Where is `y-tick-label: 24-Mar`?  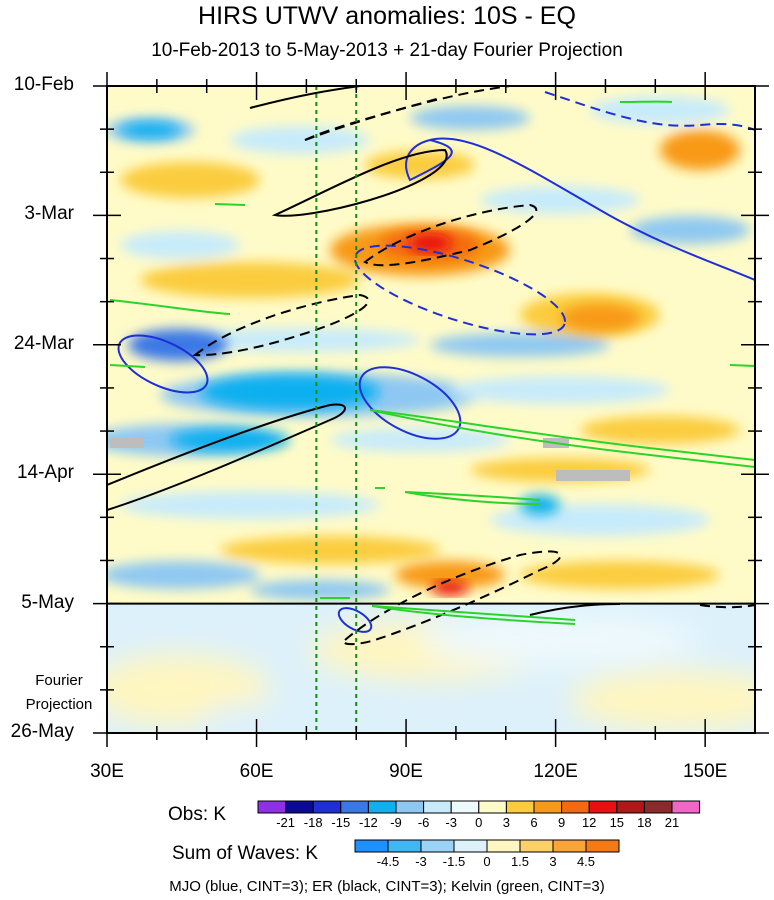 y-tick-label: 24-Mar is located at coordinates (43, 343).